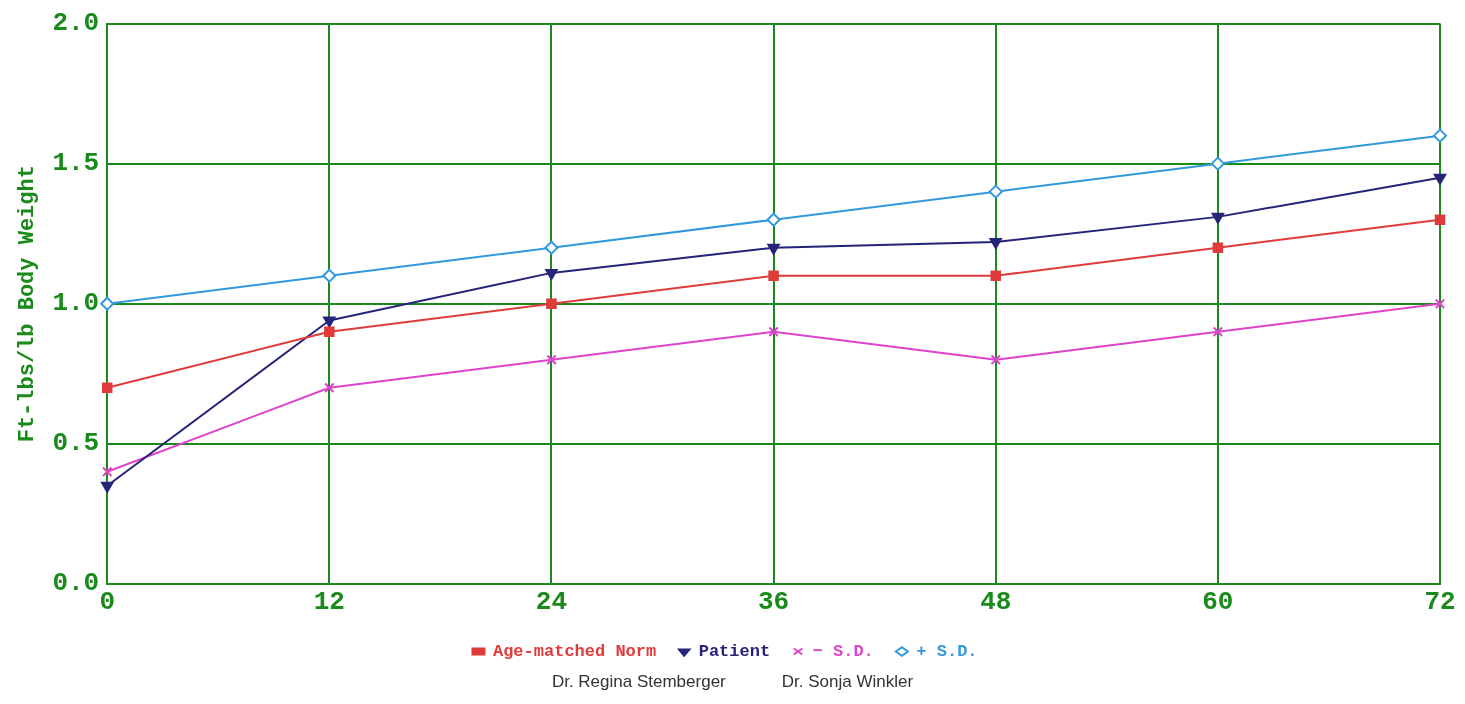 The width and height of the screenshot is (1465, 704). I want to click on x-tick-label: 0, so click(107, 601).